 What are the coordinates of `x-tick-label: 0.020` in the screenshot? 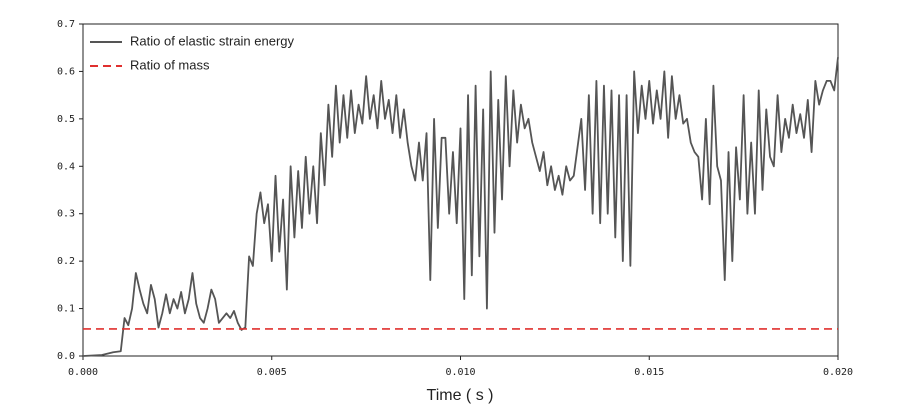 It's located at (838, 372).